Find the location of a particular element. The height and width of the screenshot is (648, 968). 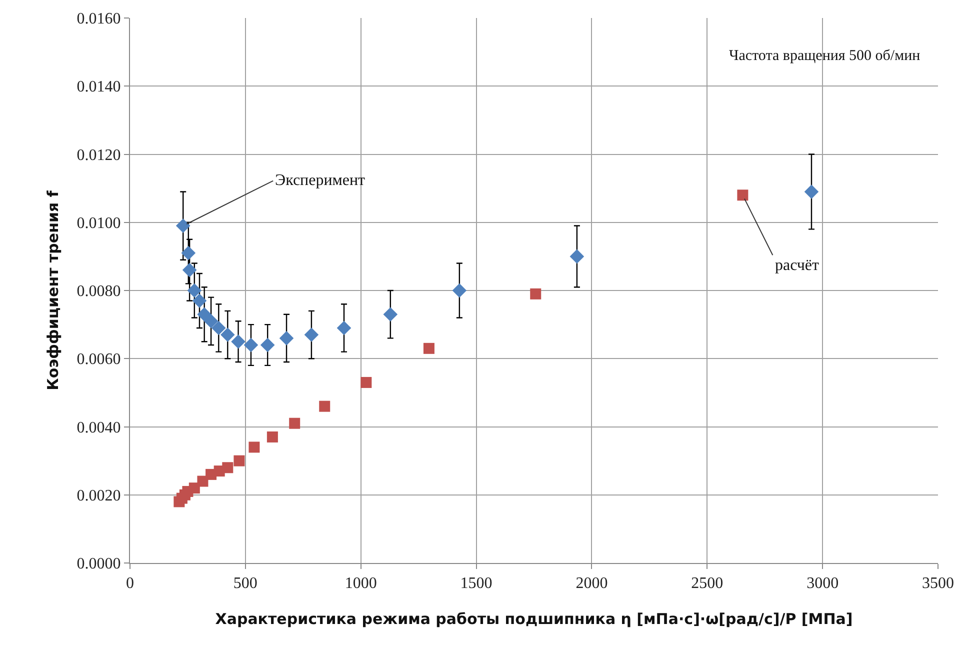

x-tick-label: 3500 is located at coordinates (938, 583).